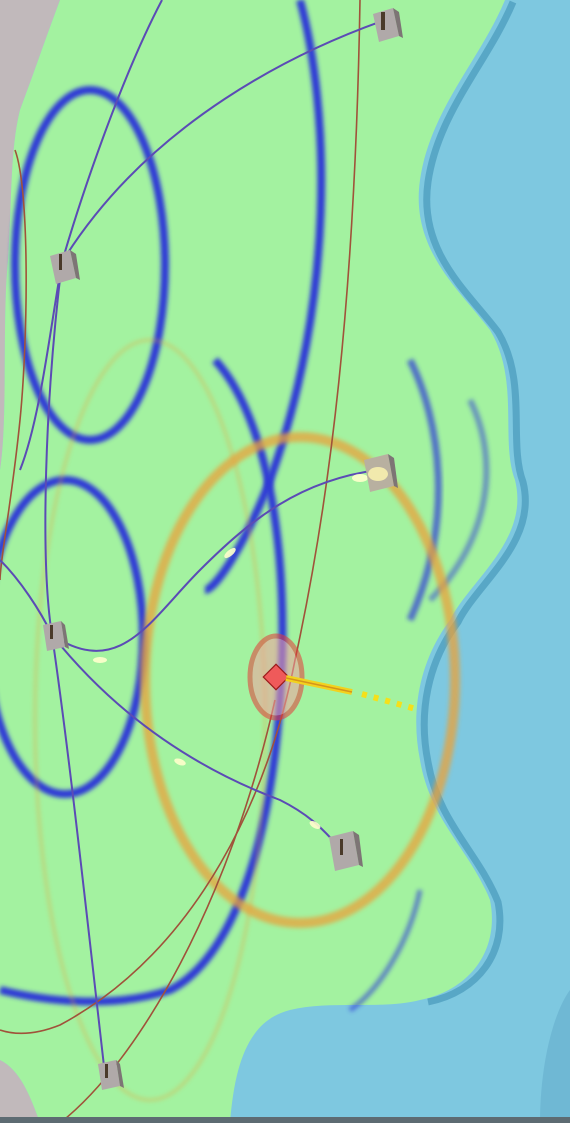 This screenshot has width=570, height=1123. Describe the element at coordinates (351, 693) in the screenshot. I see `beam-line` at that location.